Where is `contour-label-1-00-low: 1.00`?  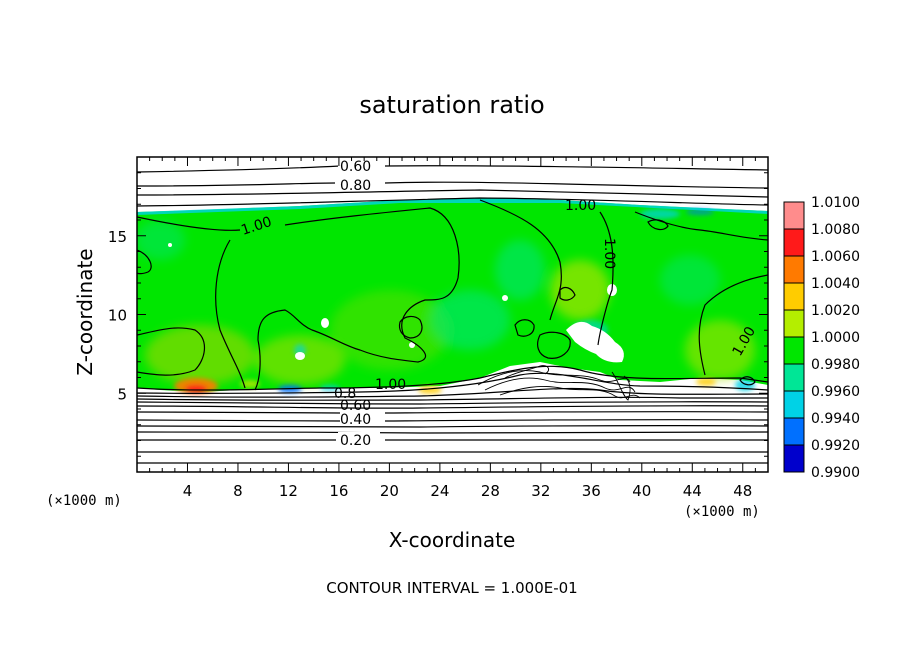 contour-label-1-00-low: 1.00 is located at coordinates (390, 385).